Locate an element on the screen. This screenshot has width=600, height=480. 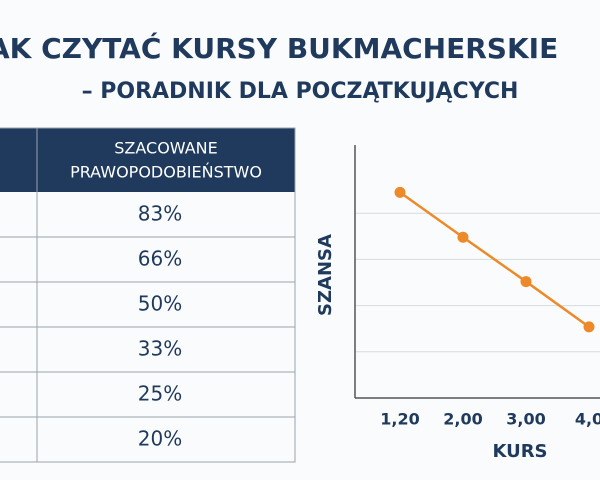
probability-cell: 25% is located at coordinates (160, 394).